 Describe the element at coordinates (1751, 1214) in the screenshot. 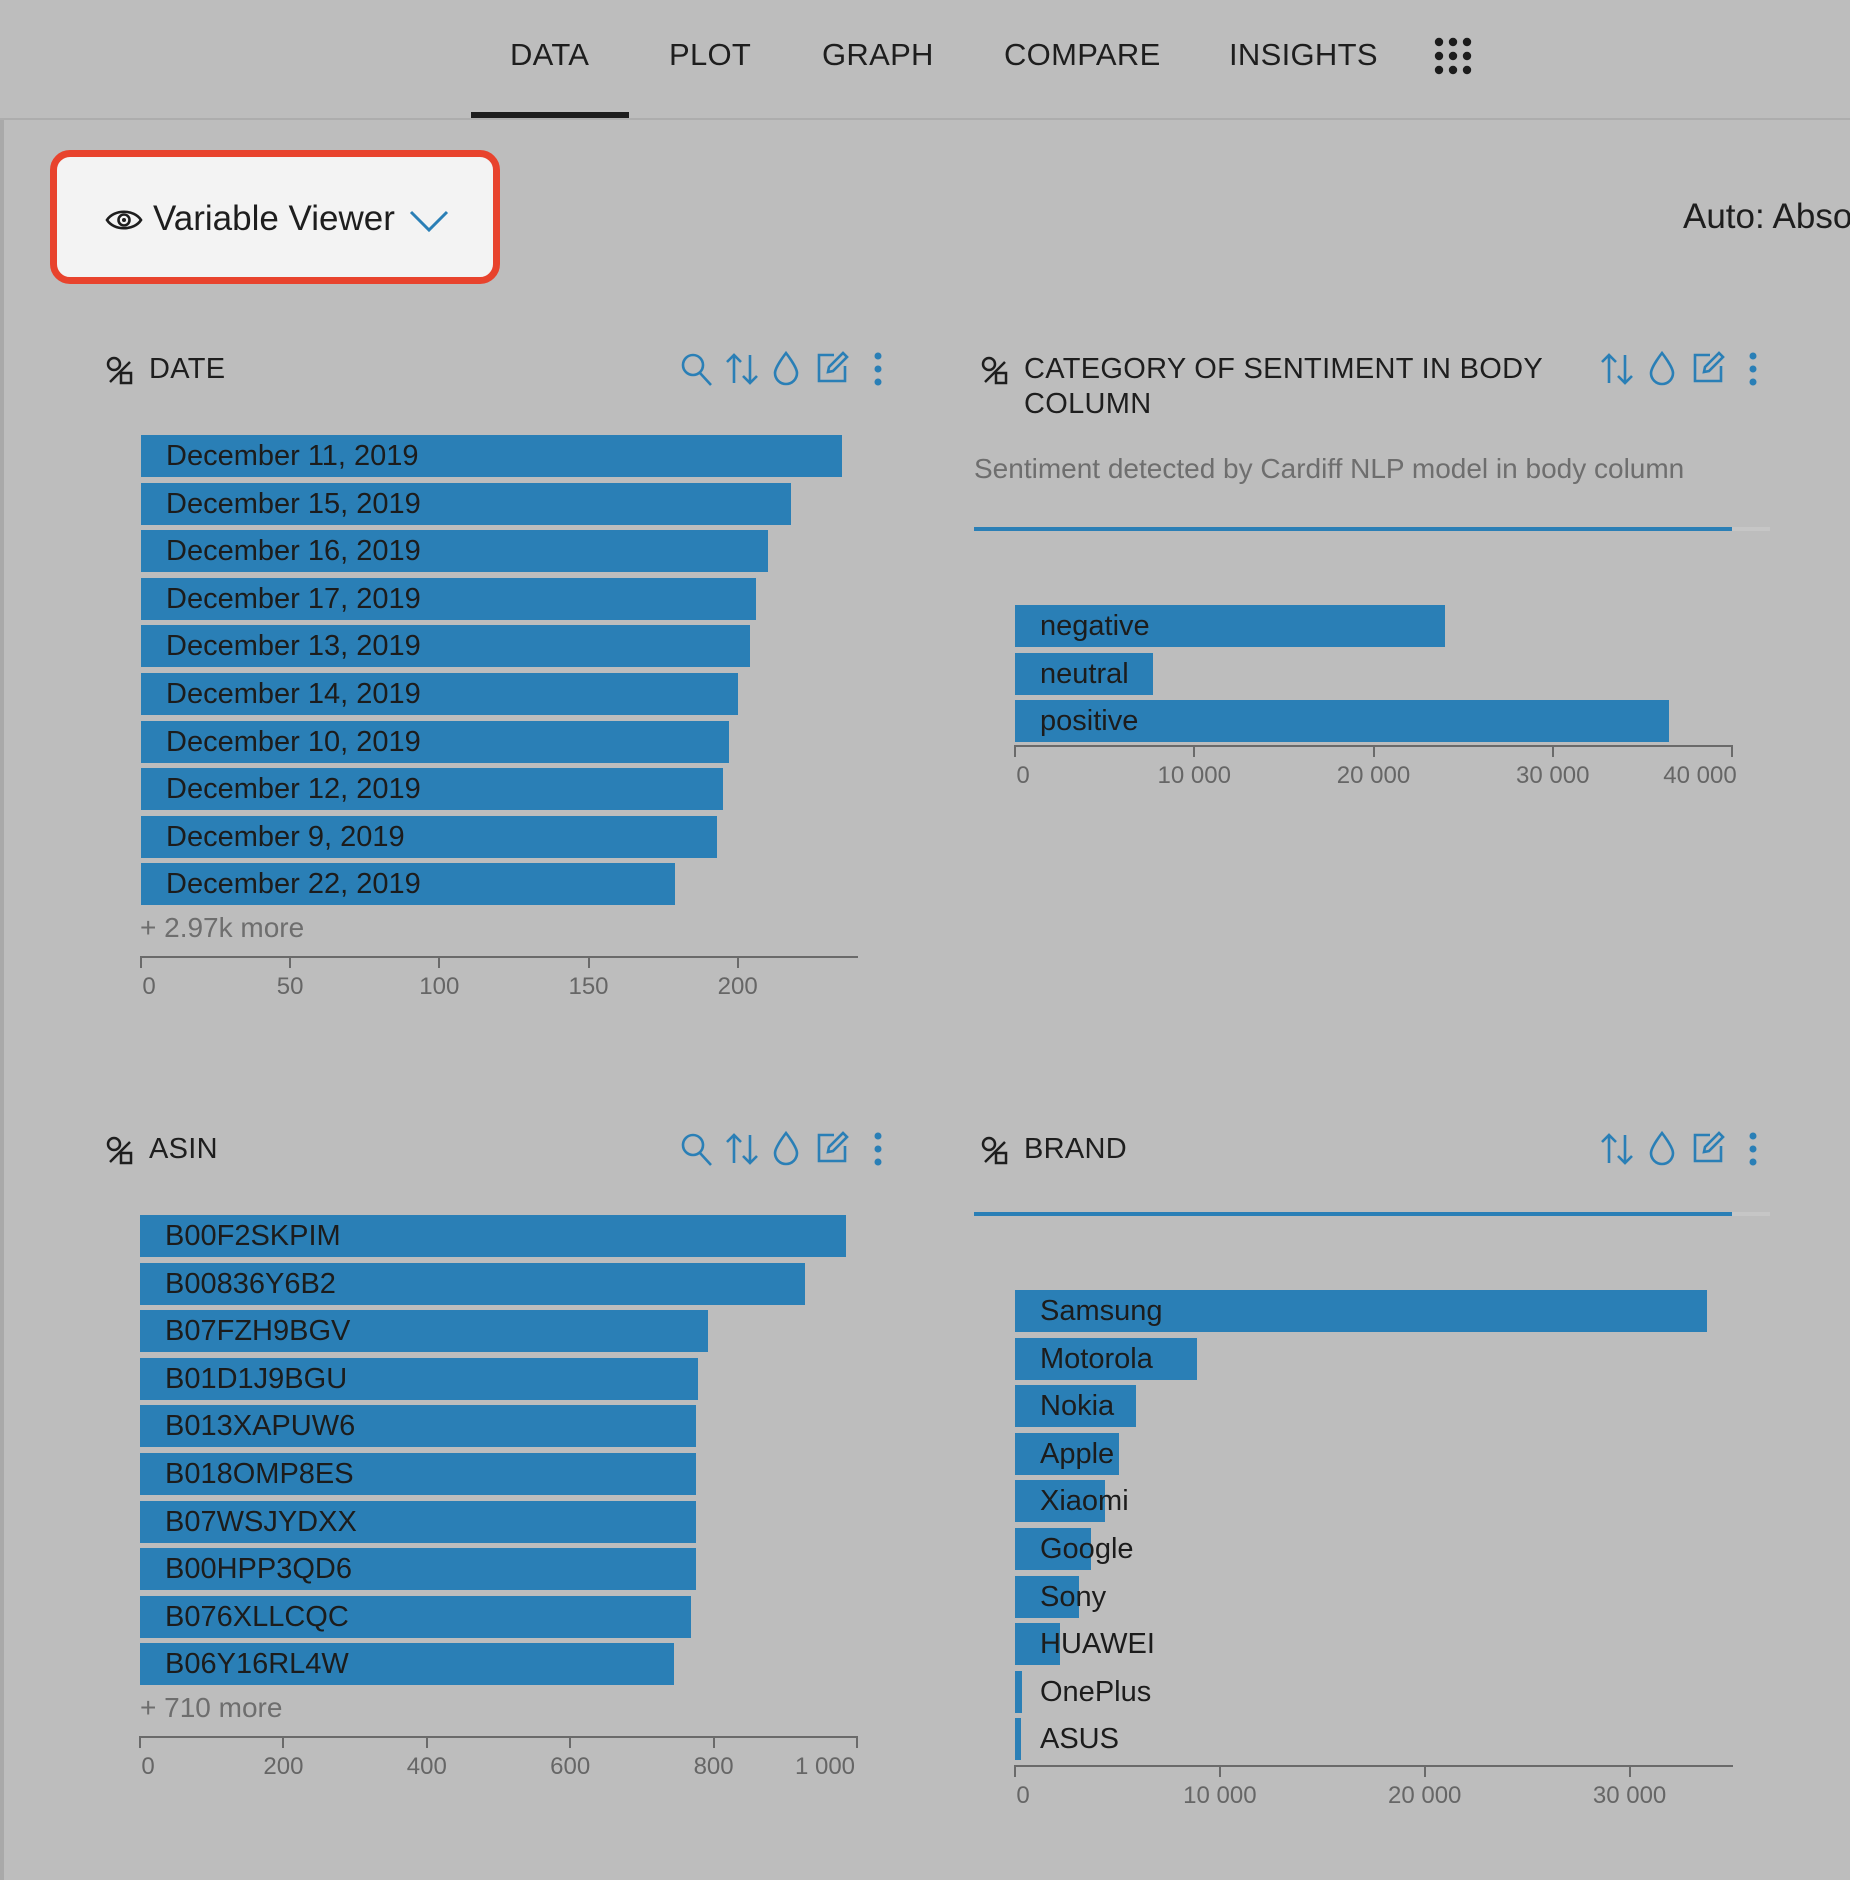

I see `completeness-track` at that location.